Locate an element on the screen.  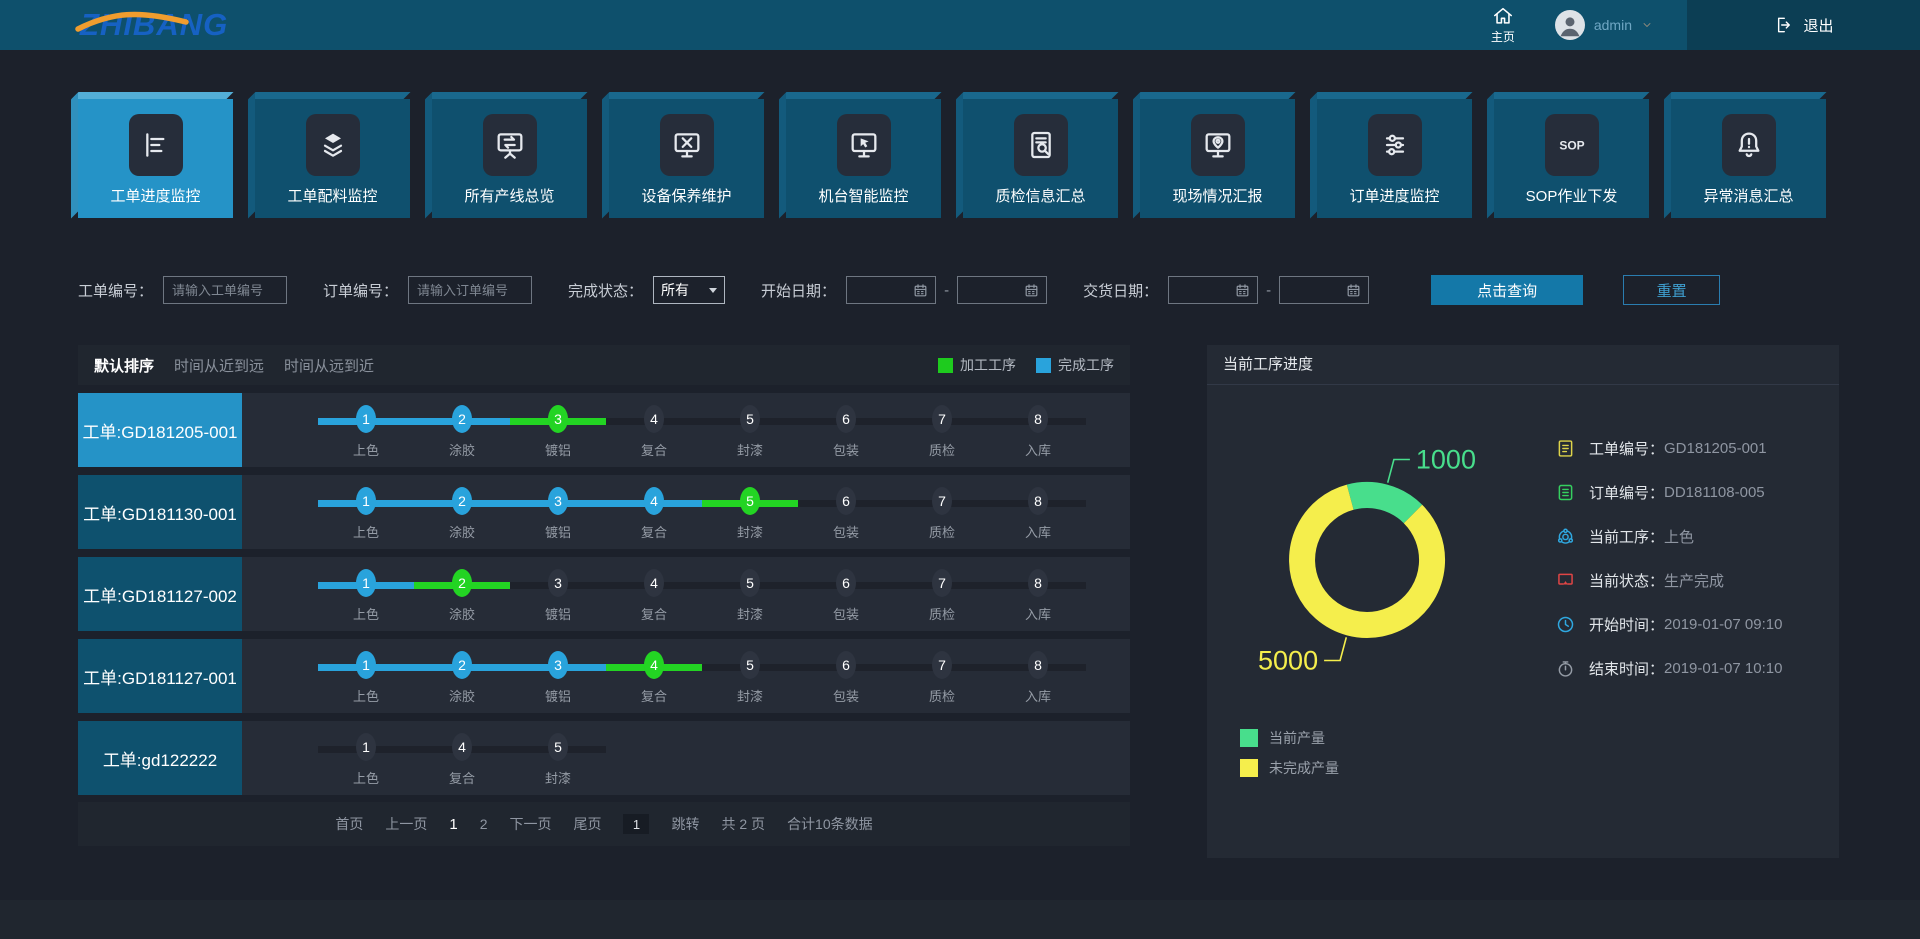
nav-tile-label: 异常消息汇总 is located at coordinates (1748, 196).